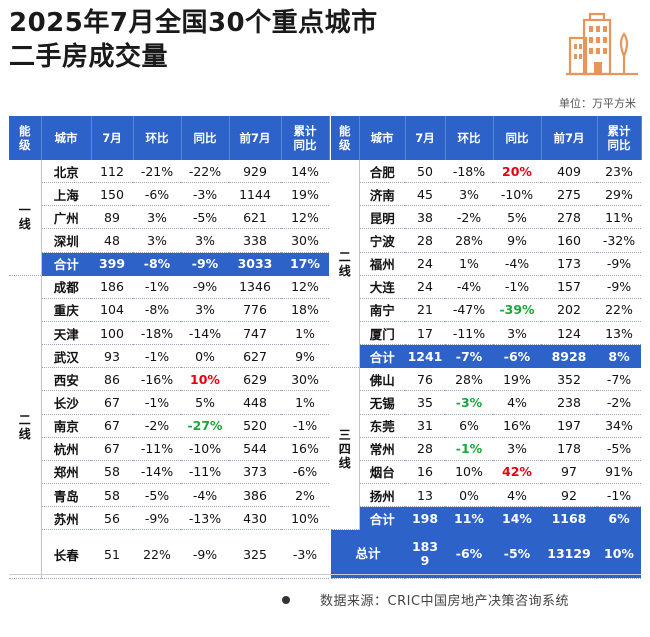  What do you see at coordinates (112, 333) in the screenshot?
I see `table-cell: 100` at bounding box center [112, 333].